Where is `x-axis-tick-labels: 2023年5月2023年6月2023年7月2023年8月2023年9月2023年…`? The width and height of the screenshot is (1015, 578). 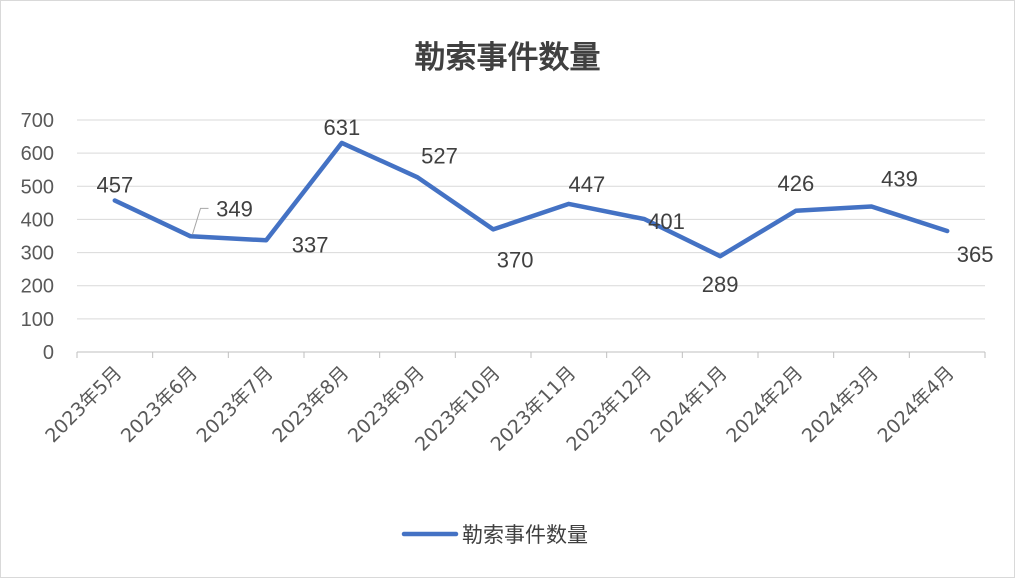
x-axis-tick-labels: 2023年5月2023年6月2023年7月2023年8月2023年9月2023年… is located at coordinates (500, 409).